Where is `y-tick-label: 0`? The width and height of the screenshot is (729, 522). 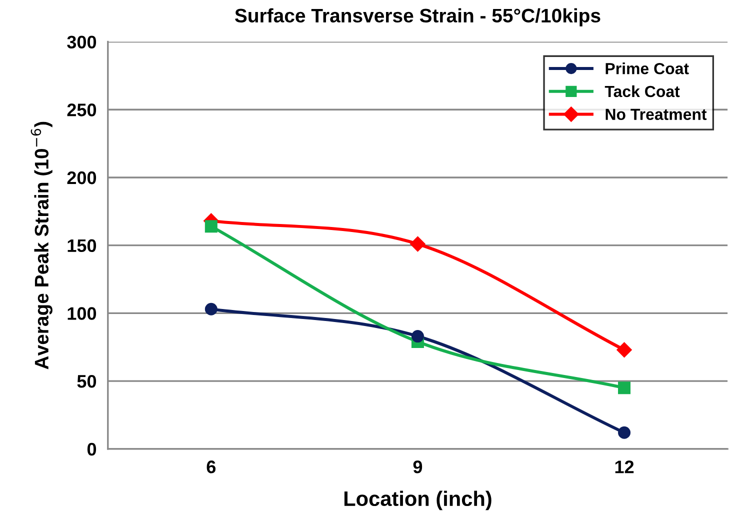 y-tick-label: 0 is located at coordinates (91, 449).